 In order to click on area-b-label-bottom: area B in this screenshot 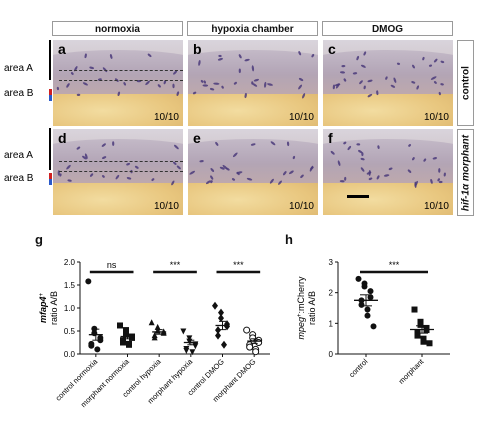, I will do `click(19, 178)`.